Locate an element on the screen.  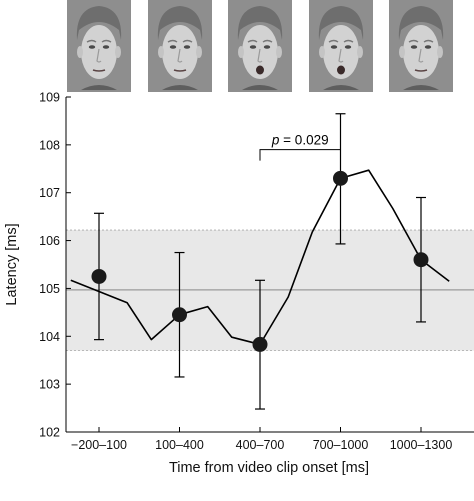
y-tick-label: 104 is located at coordinates (49, 337).